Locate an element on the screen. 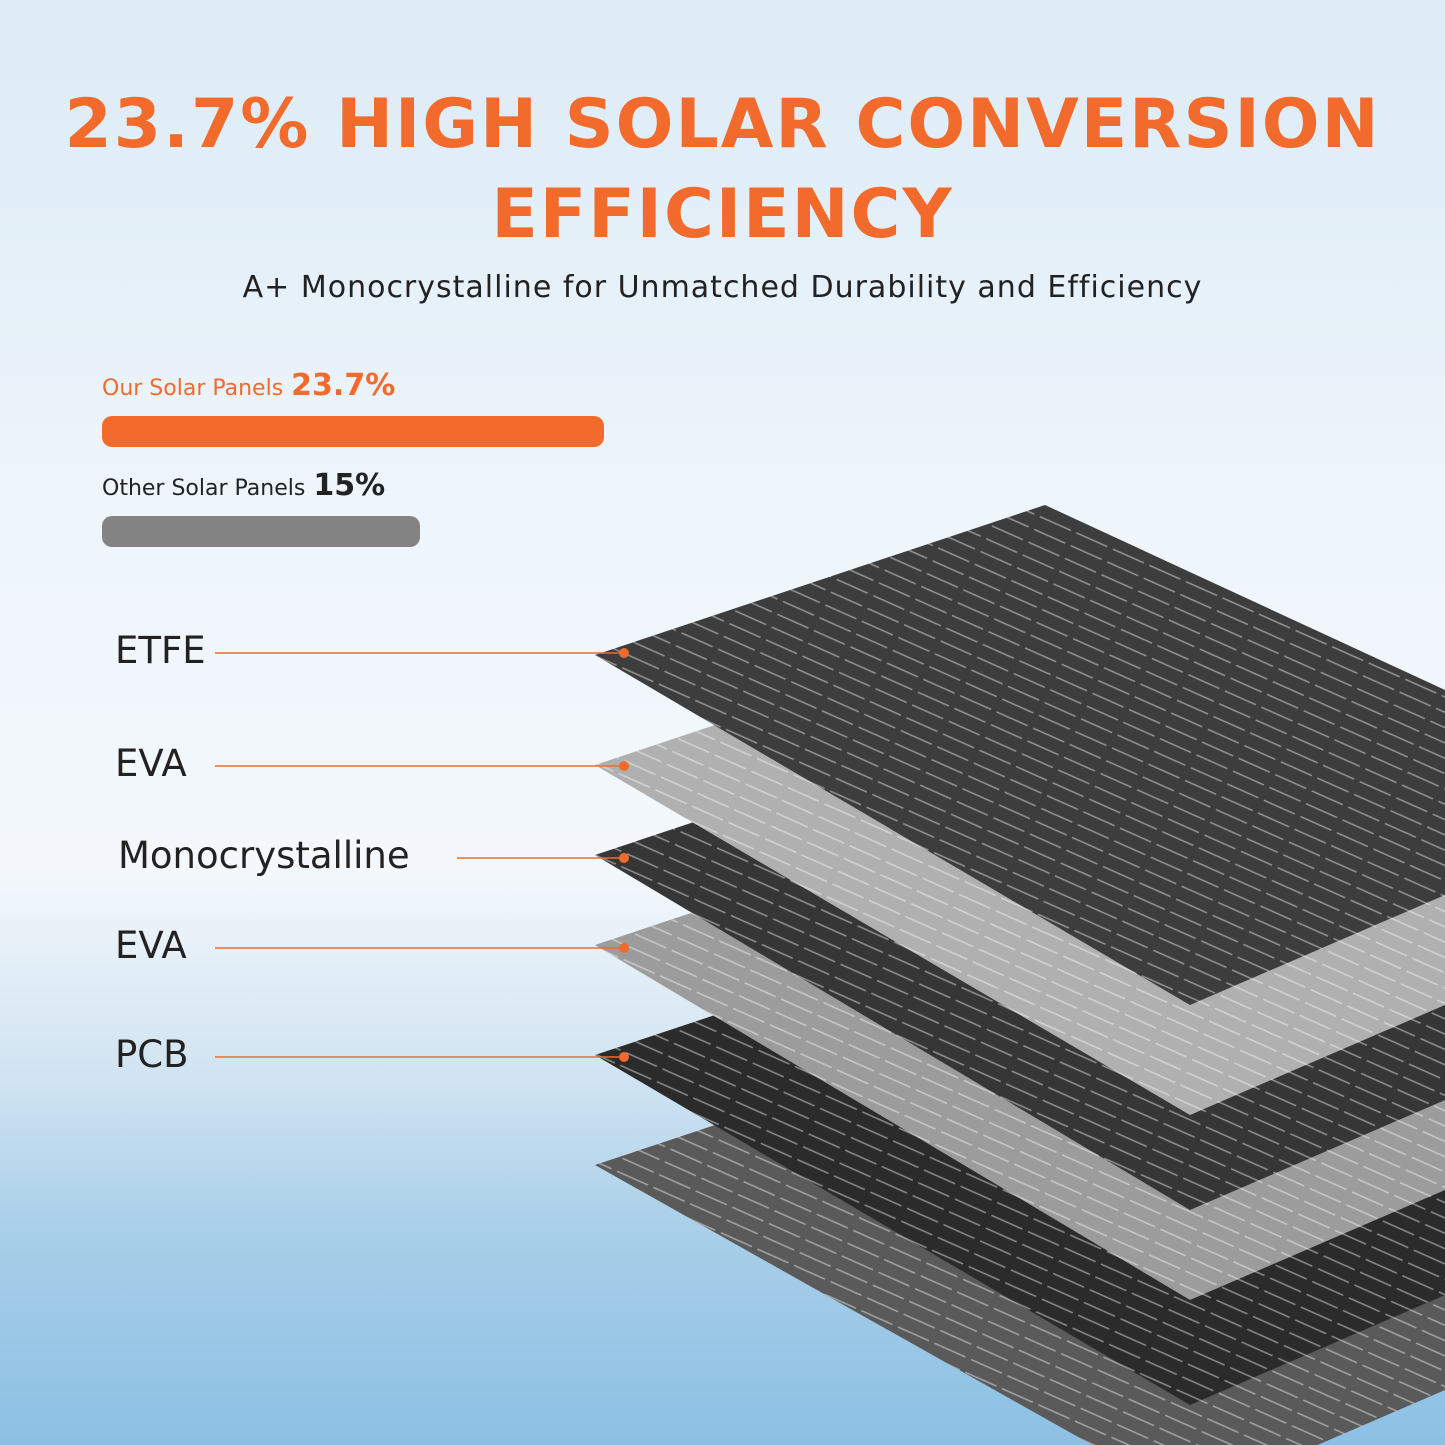 This screenshot has width=1445, height=1445. bar-value: 15% is located at coordinates (349, 485).